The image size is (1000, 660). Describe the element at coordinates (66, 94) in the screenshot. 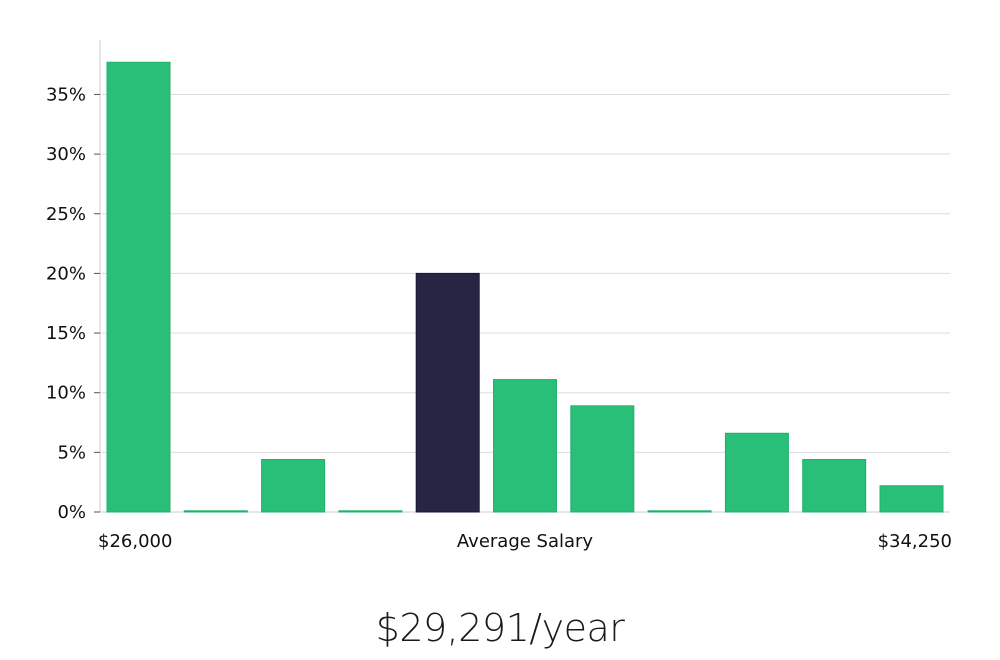

I see `y-tick-label: 35%` at that location.